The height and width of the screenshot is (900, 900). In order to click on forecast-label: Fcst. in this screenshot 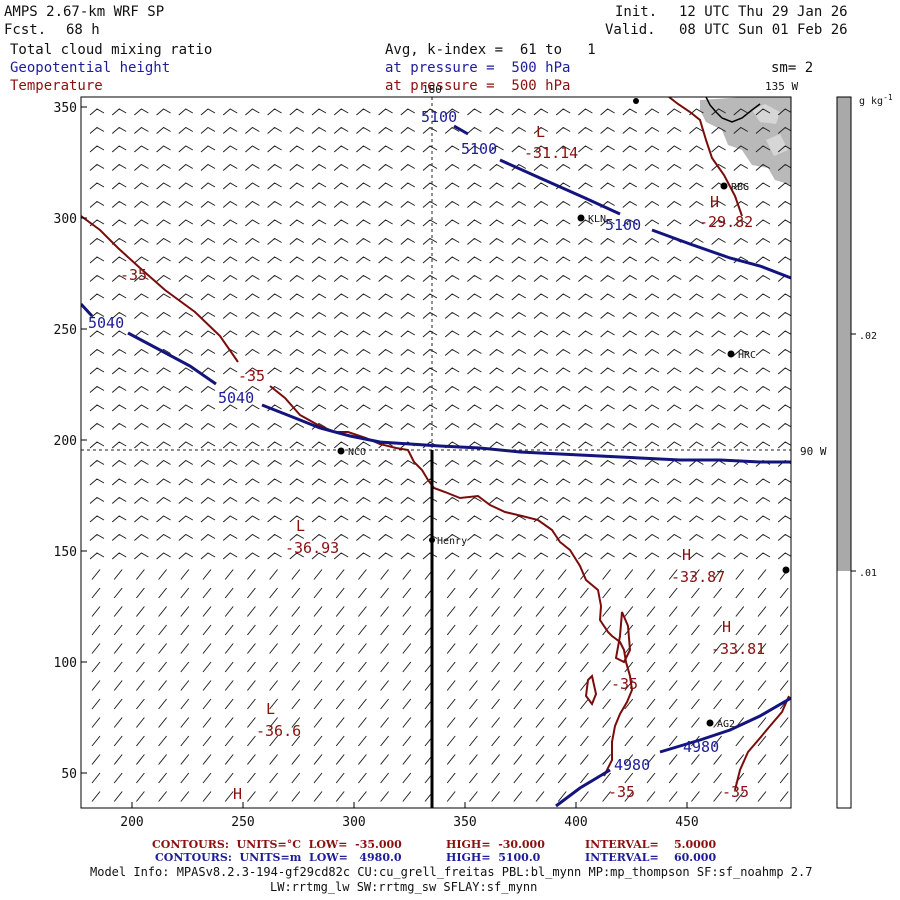, I will do `click(25, 30)`.